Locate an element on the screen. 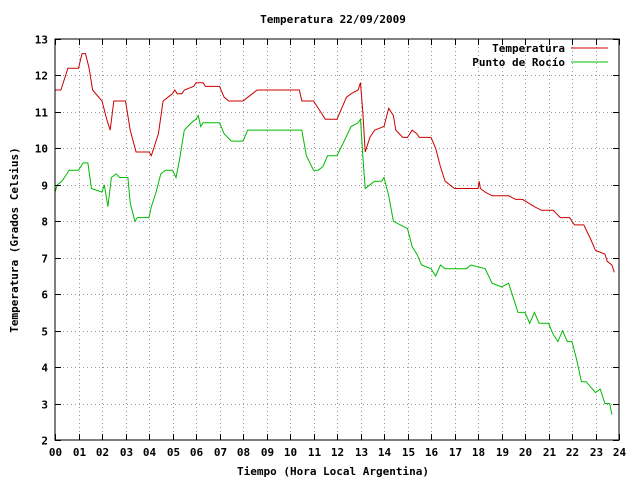 The width and height of the screenshot is (640, 485). x-tick-label: 04 is located at coordinates (150, 452).